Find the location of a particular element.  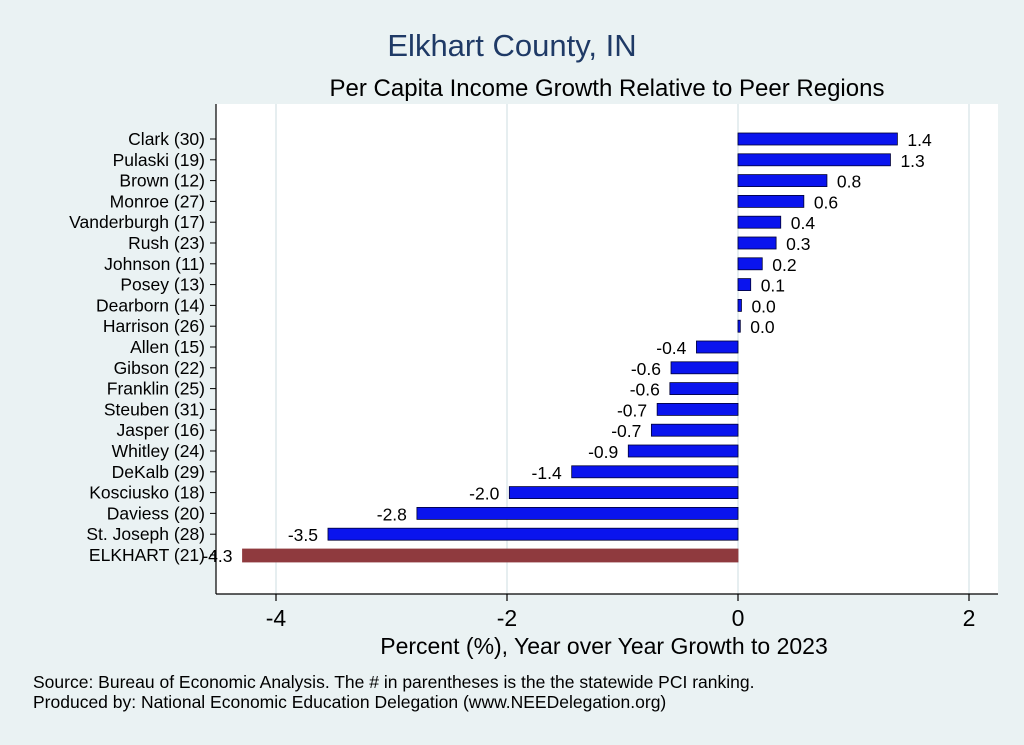

x-tick-label: 2 is located at coordinates (969, 618).